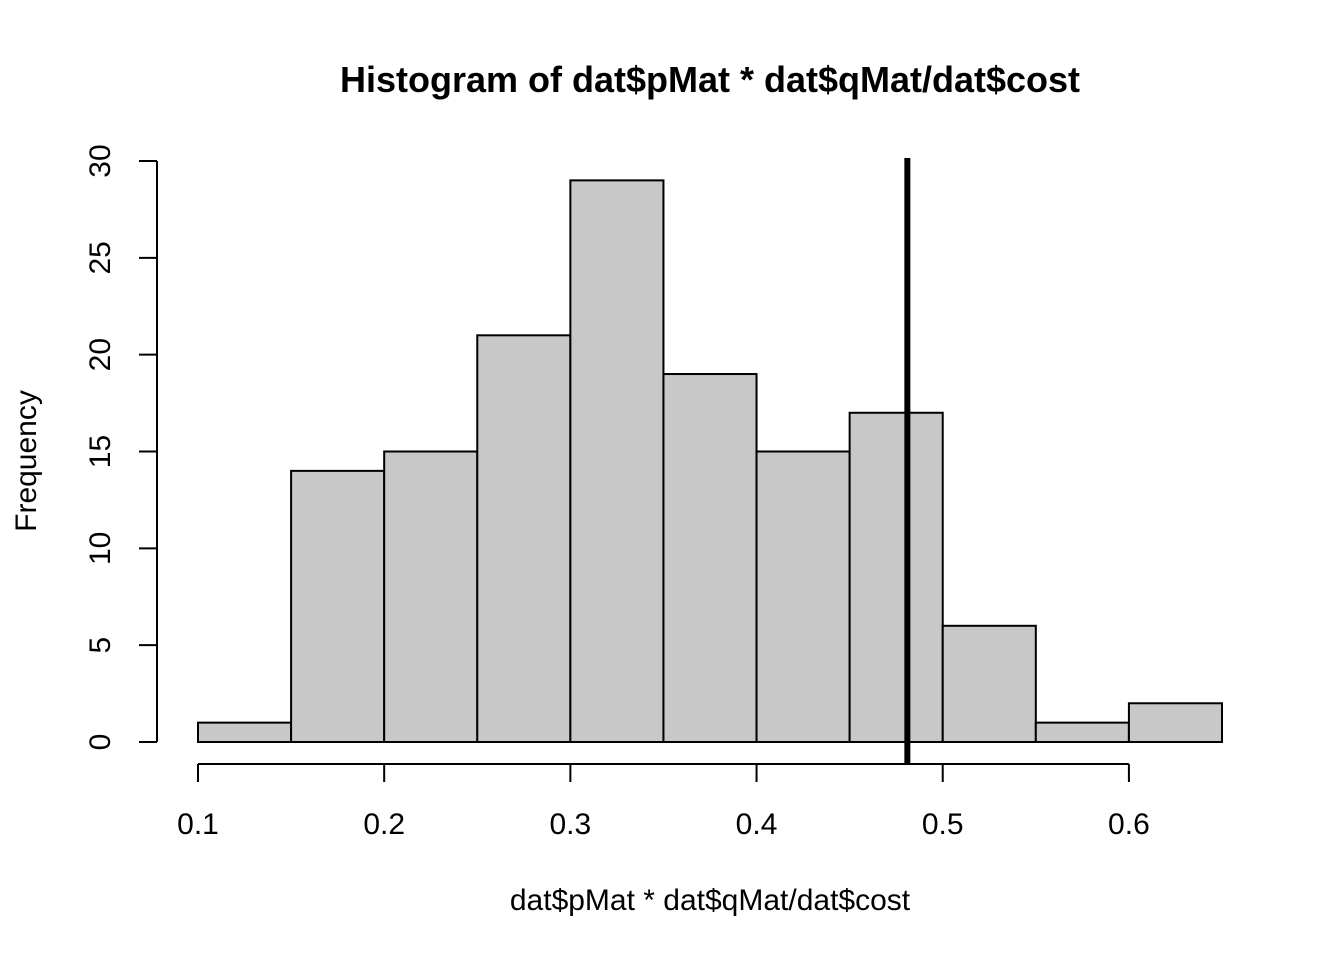 This screenshot has width=1344, height=960. I want to click on y-tick-label: 30, so click(100, 160).